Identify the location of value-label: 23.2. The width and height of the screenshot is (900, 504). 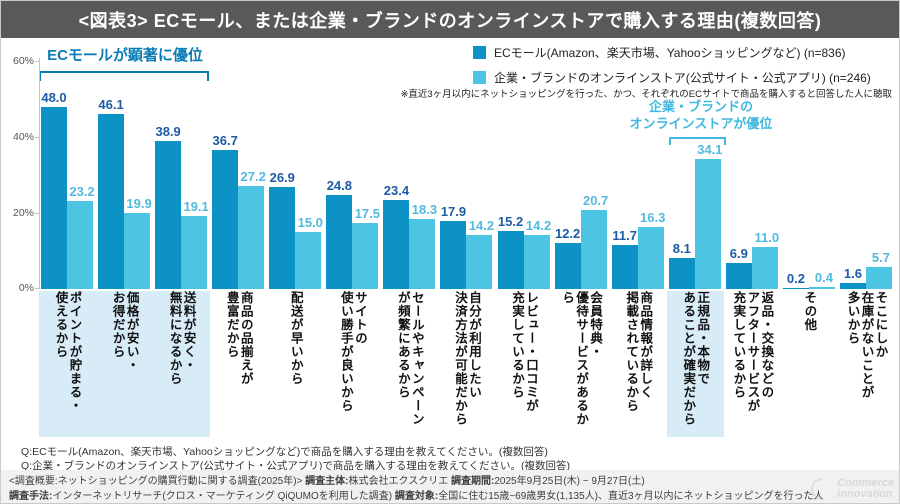
(82, 191).